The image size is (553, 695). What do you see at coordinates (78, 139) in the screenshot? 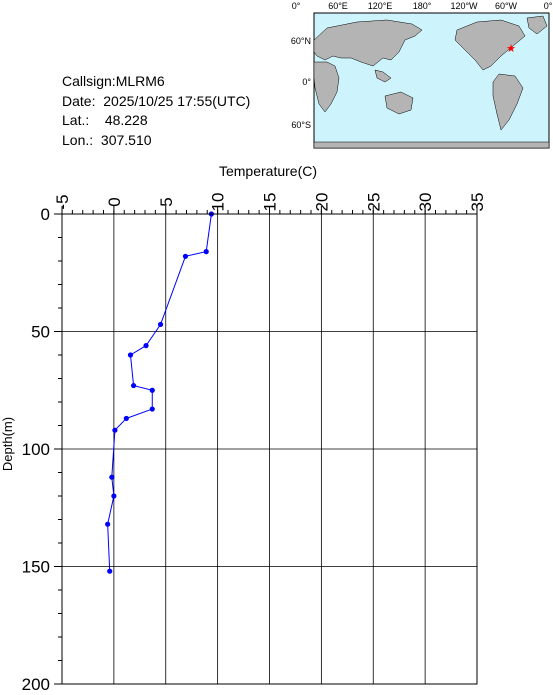
I see `lon-label: Lon.:` at bounding box center [78, 139].